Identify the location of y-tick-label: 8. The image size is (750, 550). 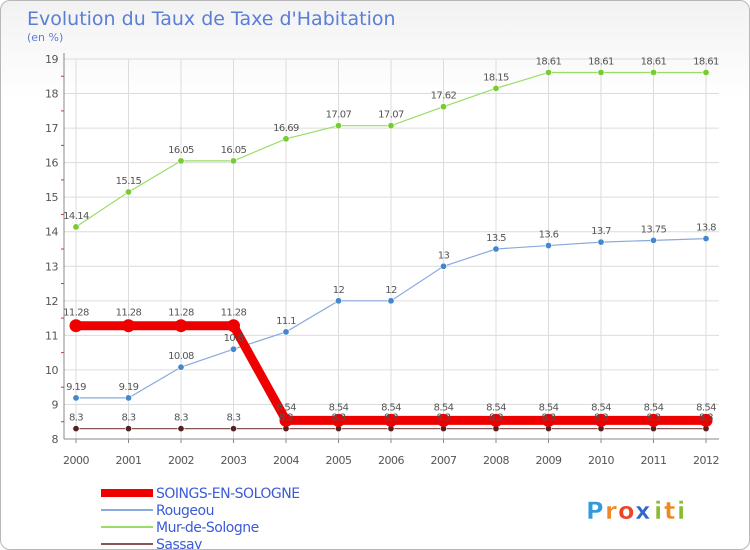
(55, 439).